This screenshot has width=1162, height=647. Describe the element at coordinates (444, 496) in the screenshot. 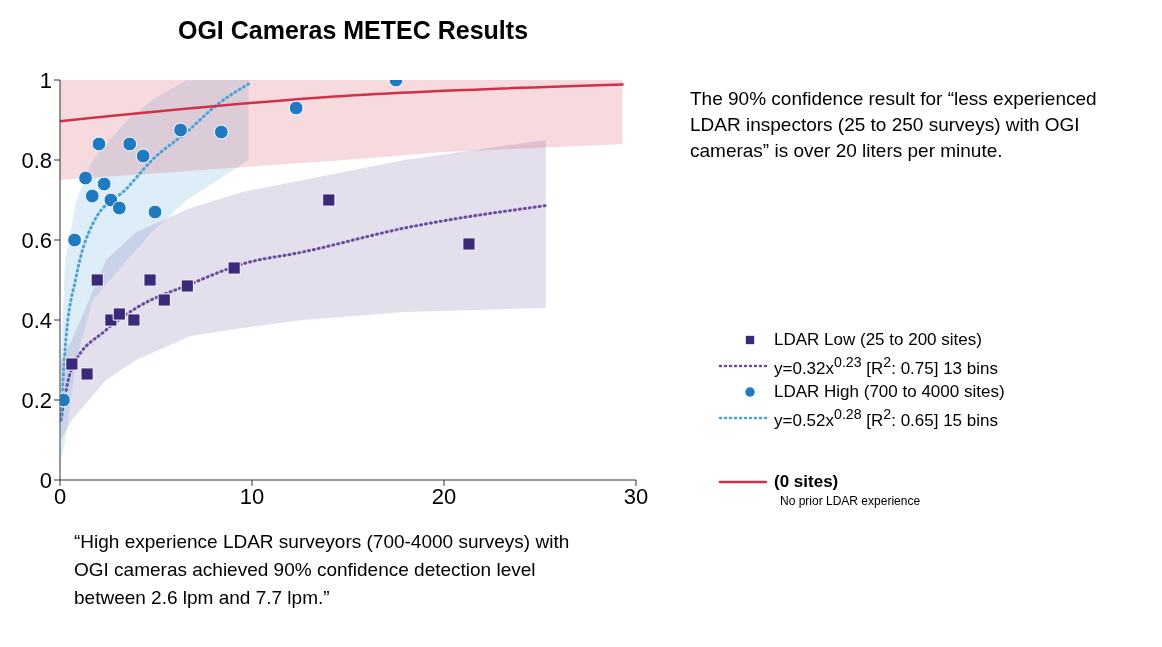

I see `x-tick-label: 20` at that location.